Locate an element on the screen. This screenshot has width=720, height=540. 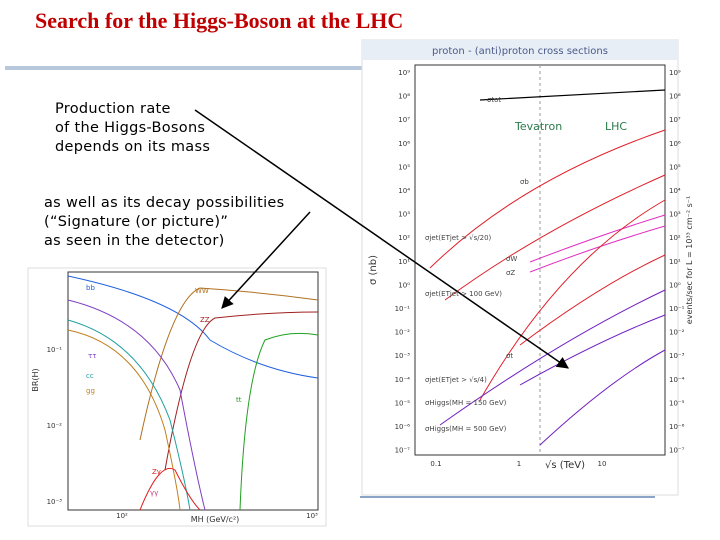
x-tick-label: 10² is located at coordinates (122, 516).